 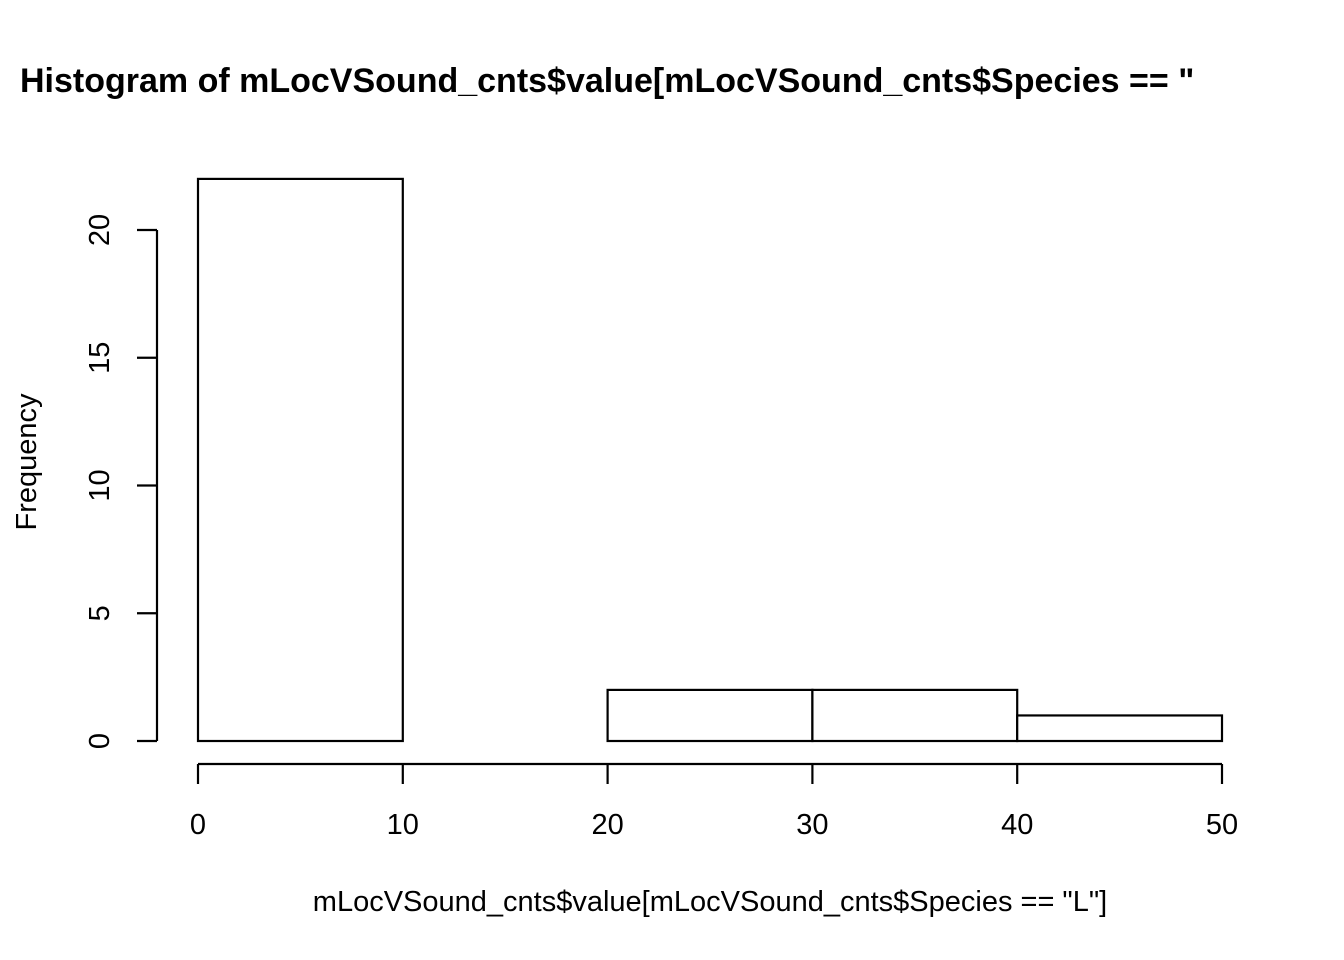 I want to click on x-tick-label-3: 30, so click(x=812, y=825).